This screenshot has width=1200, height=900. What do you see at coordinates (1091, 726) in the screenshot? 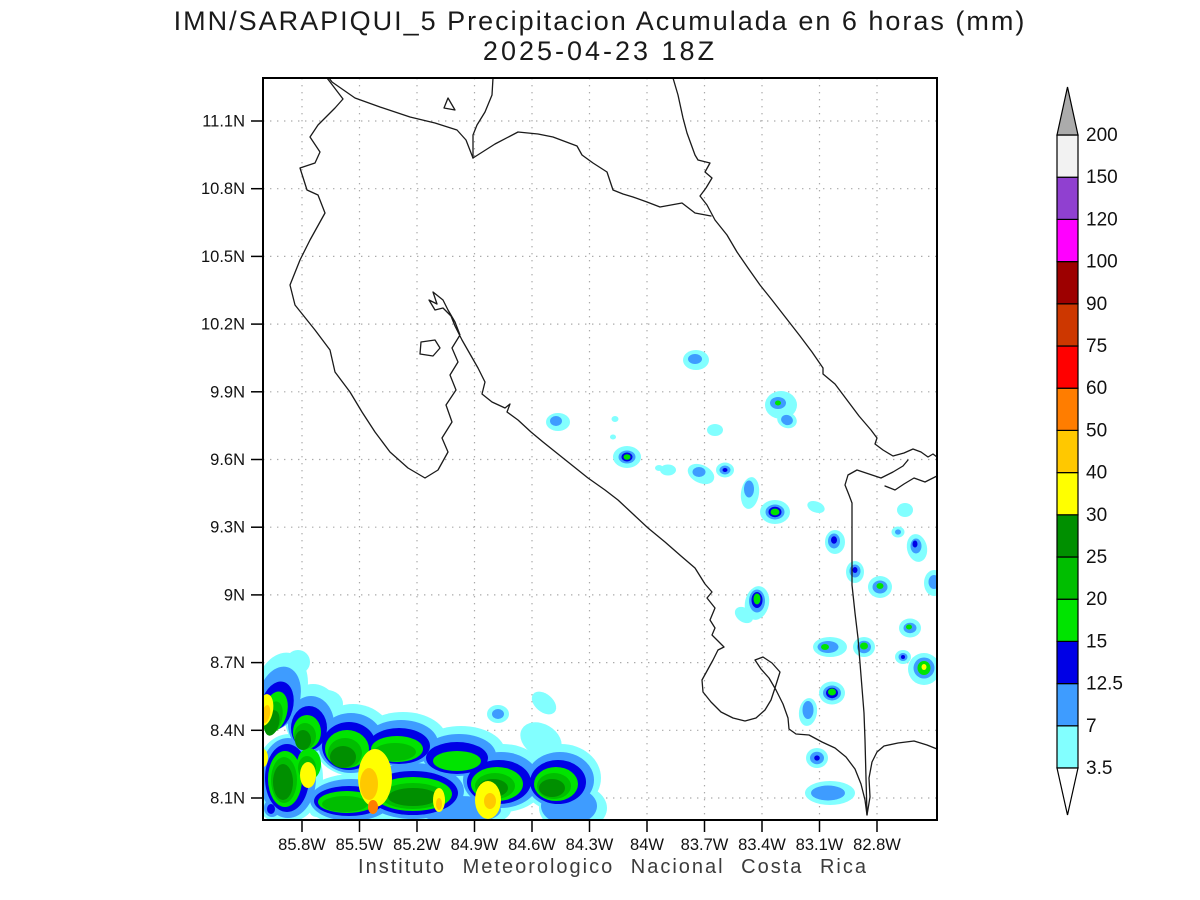
I see `colorbar-level-label: 7` at bounding box center [1091, 726].